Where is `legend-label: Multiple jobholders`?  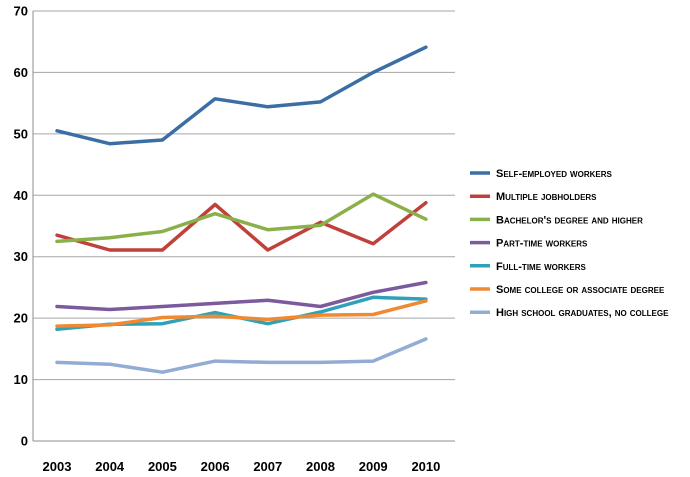 legend-label: Multiple jobholders is located at coordinates (546, 197).